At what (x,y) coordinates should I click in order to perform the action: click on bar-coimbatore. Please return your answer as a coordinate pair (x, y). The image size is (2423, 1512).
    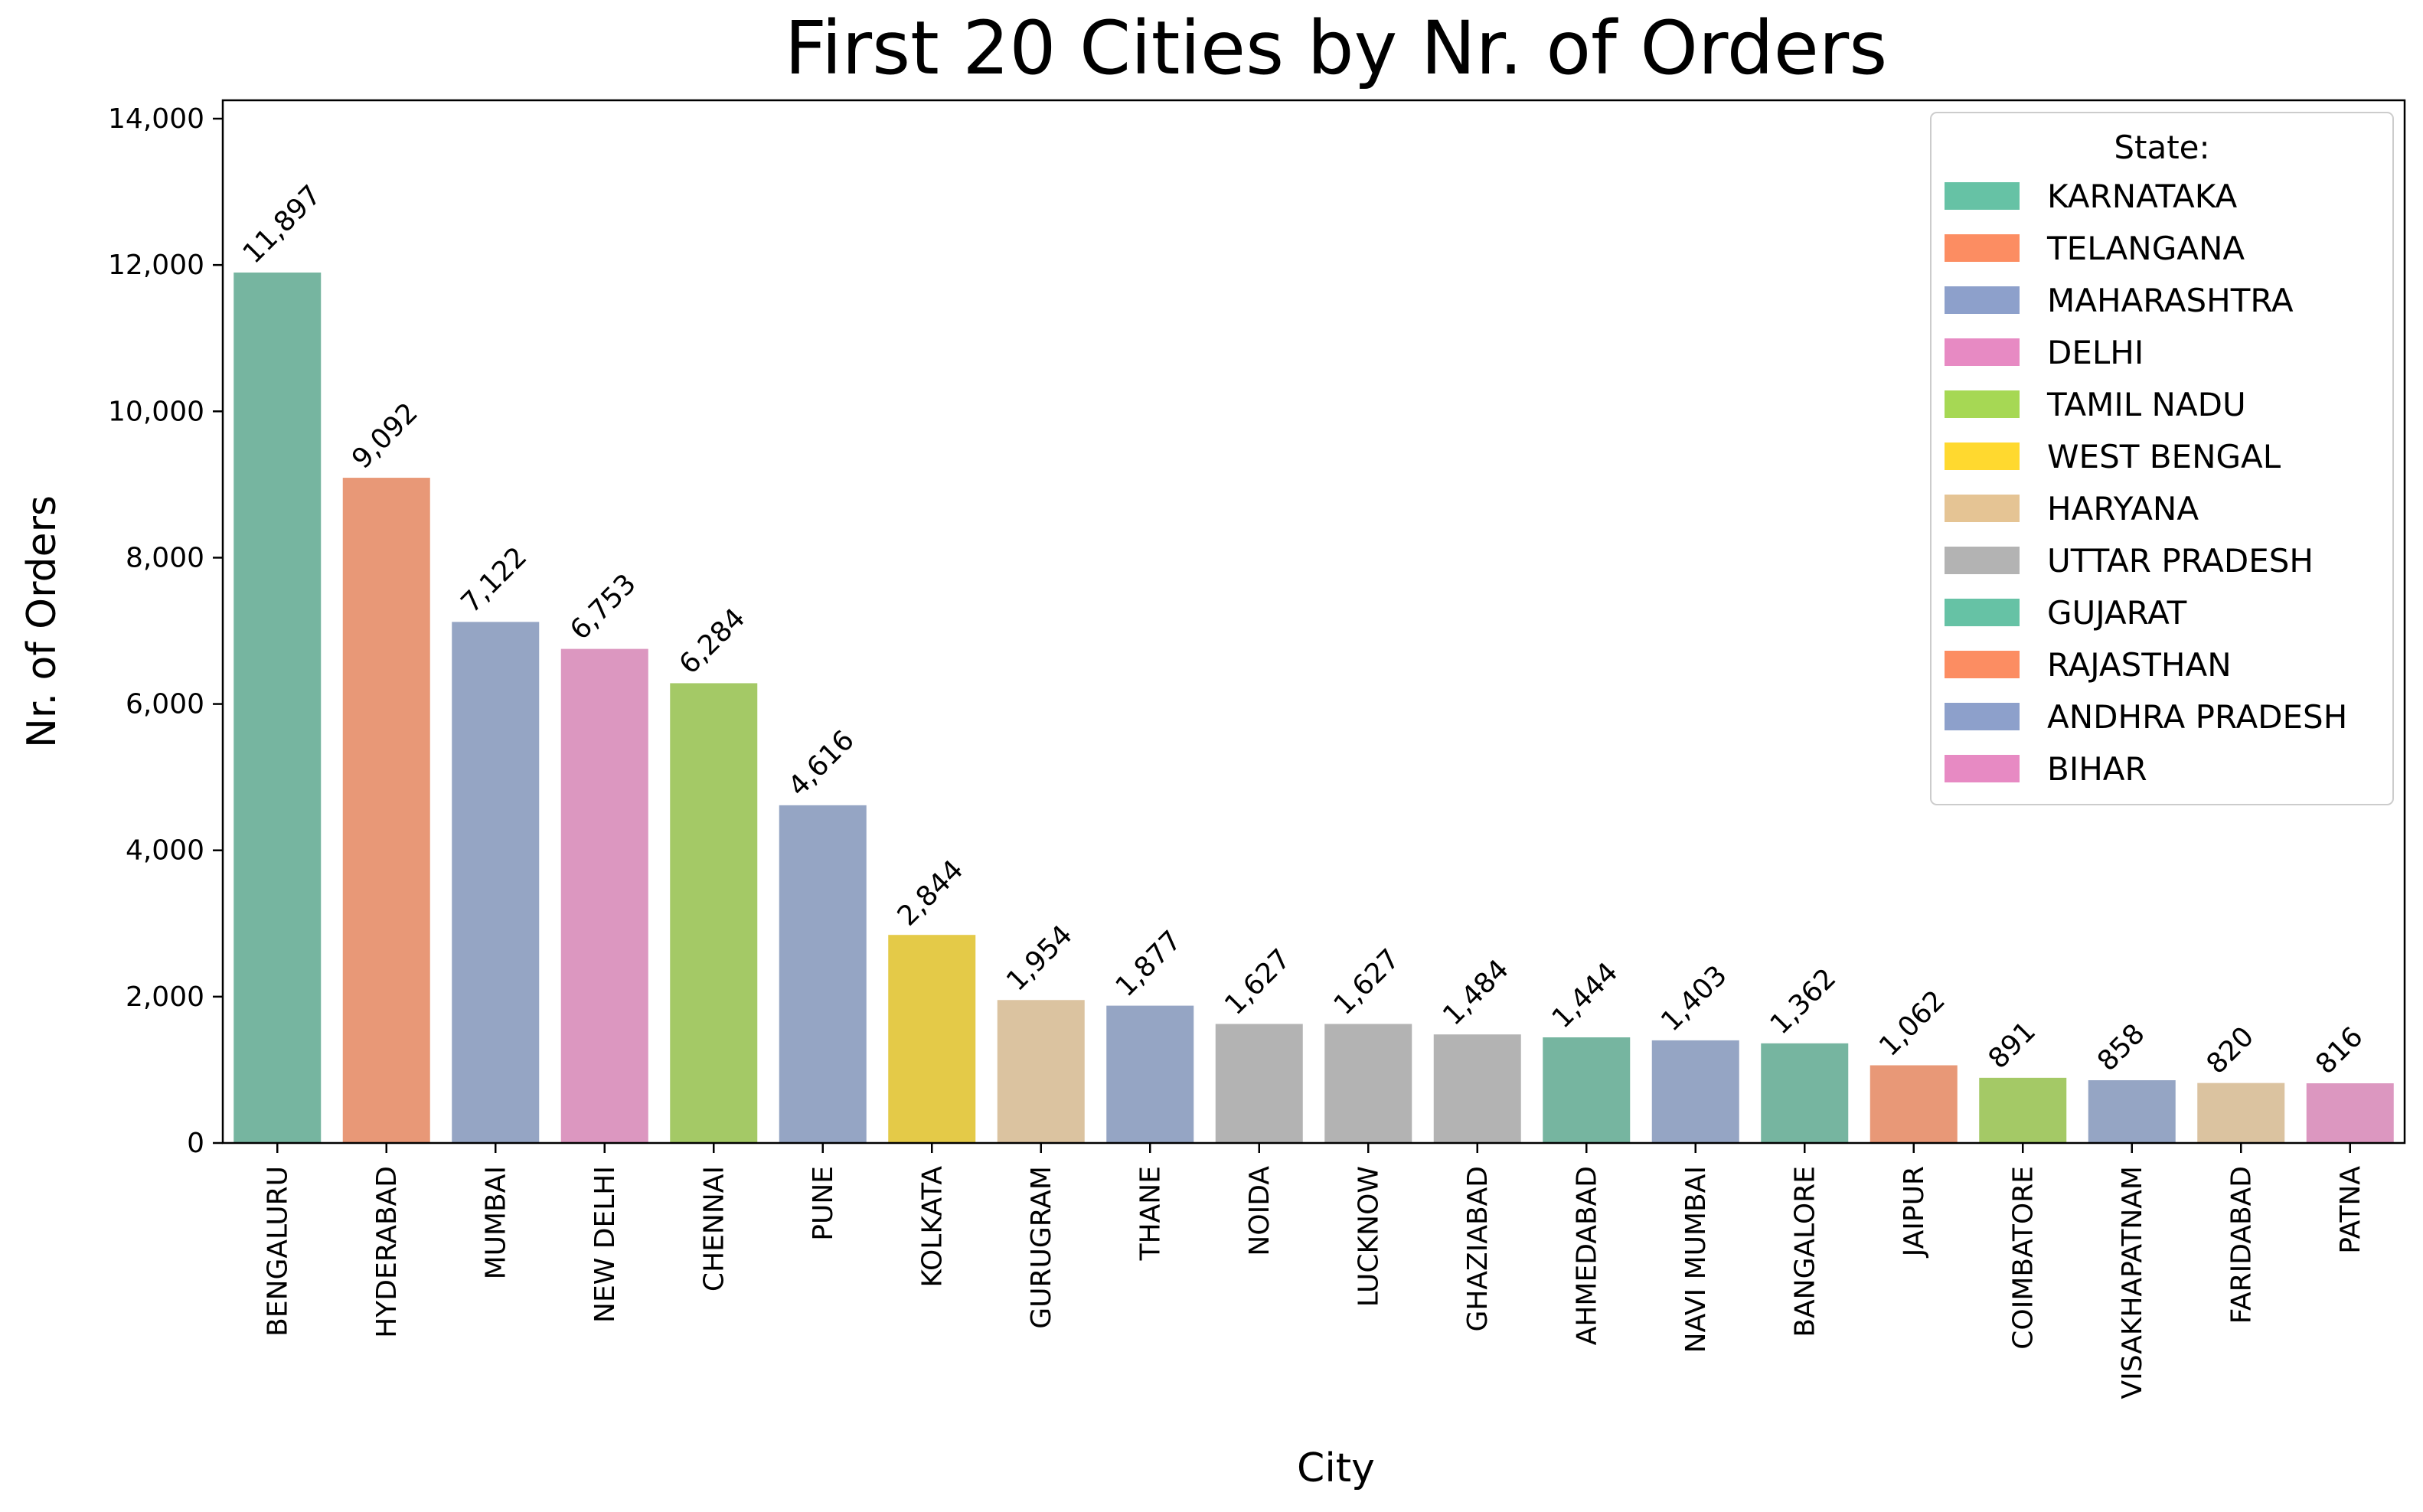
    Looking at the image, I should click on (2023, 1110).